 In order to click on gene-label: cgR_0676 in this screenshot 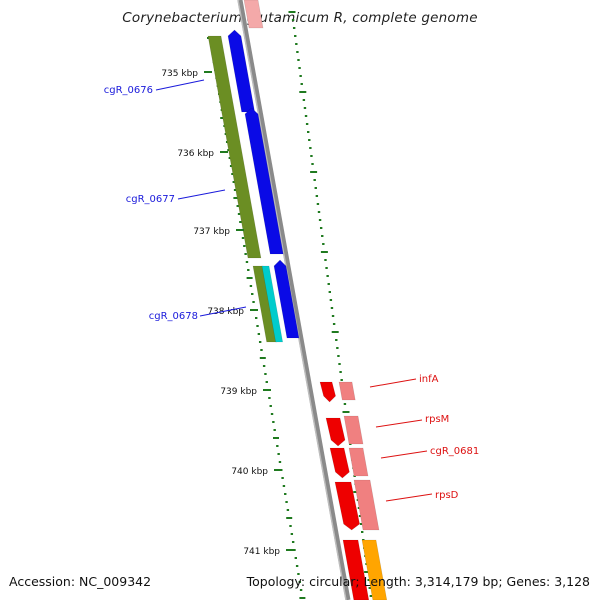, I will do `click(128, 90)`.